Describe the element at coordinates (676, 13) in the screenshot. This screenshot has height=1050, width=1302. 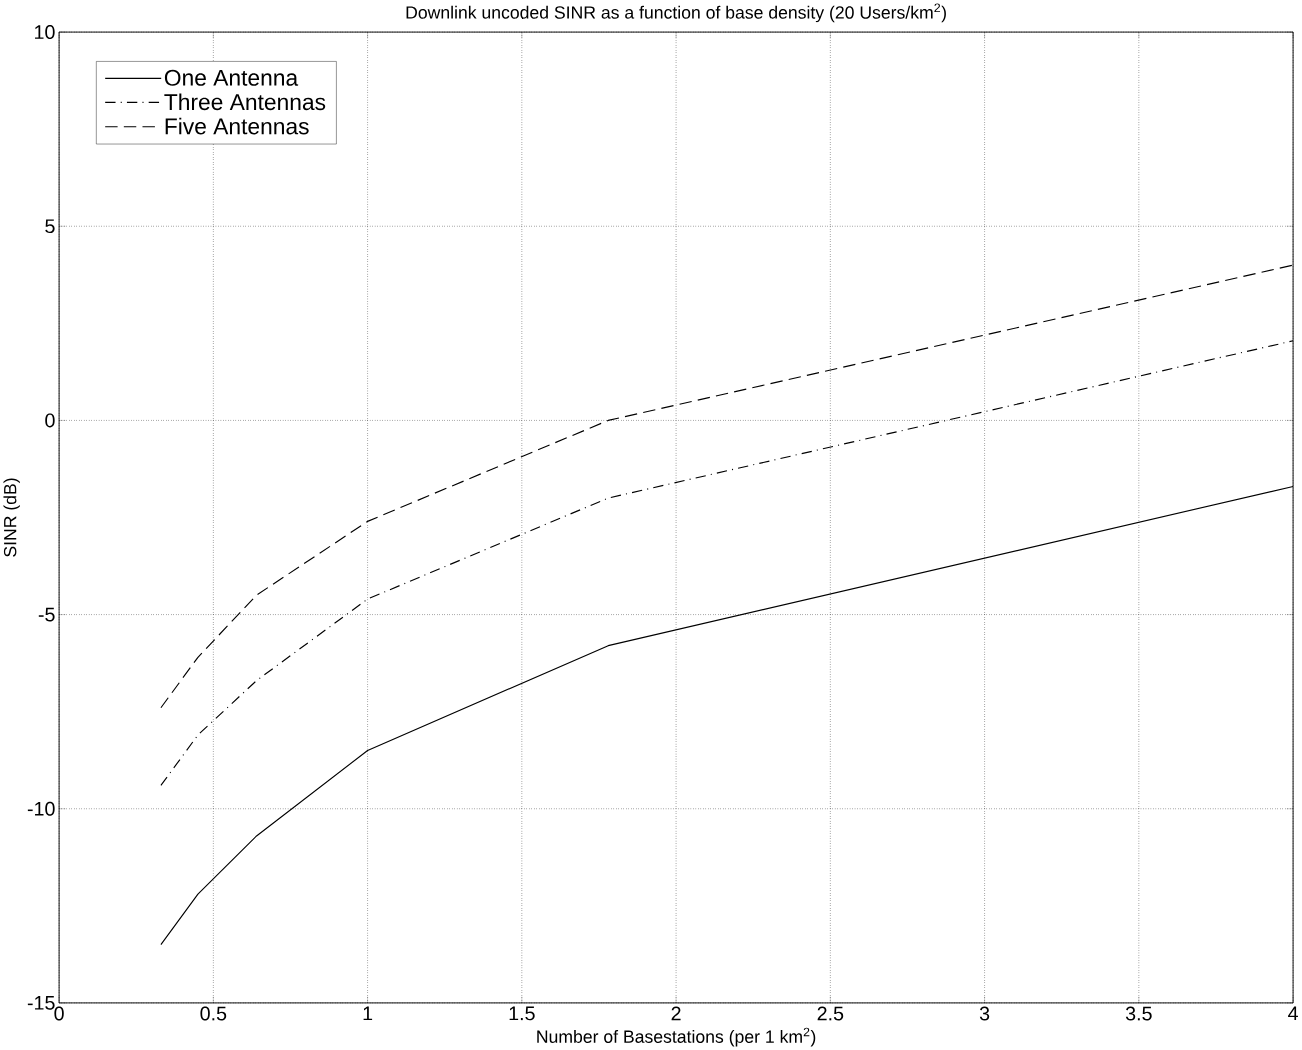
I see `chart-title: Downlink uncoded SINR as a function of base density (20 Users/km$^{2}$)` at that location.